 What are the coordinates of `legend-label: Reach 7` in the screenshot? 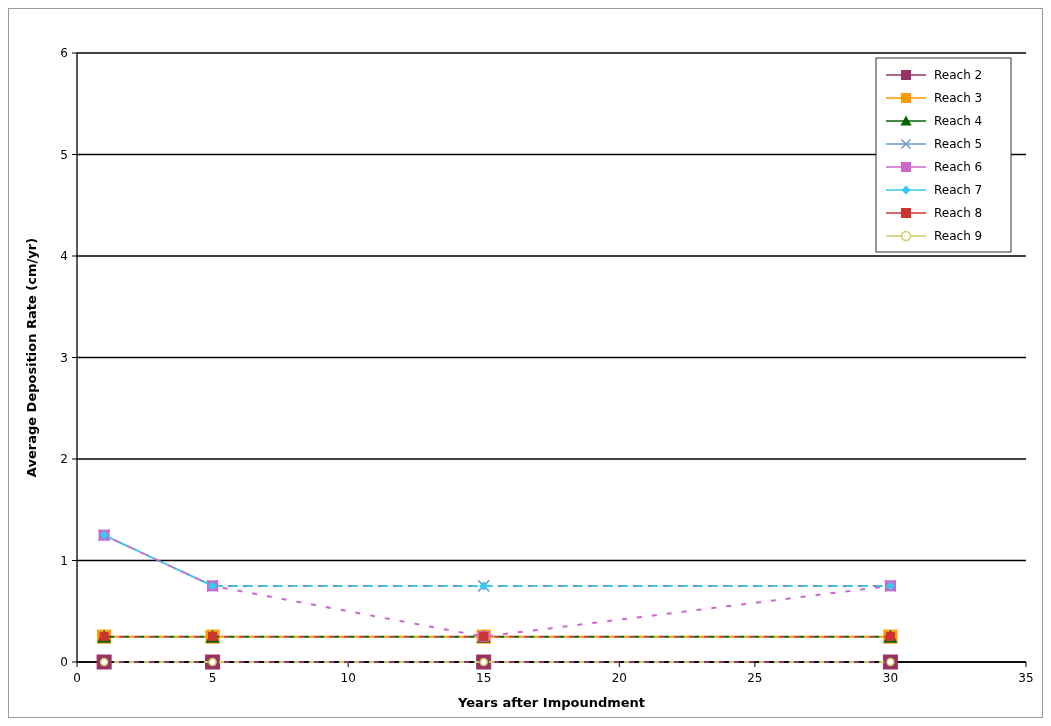 It's located at (958, 190).